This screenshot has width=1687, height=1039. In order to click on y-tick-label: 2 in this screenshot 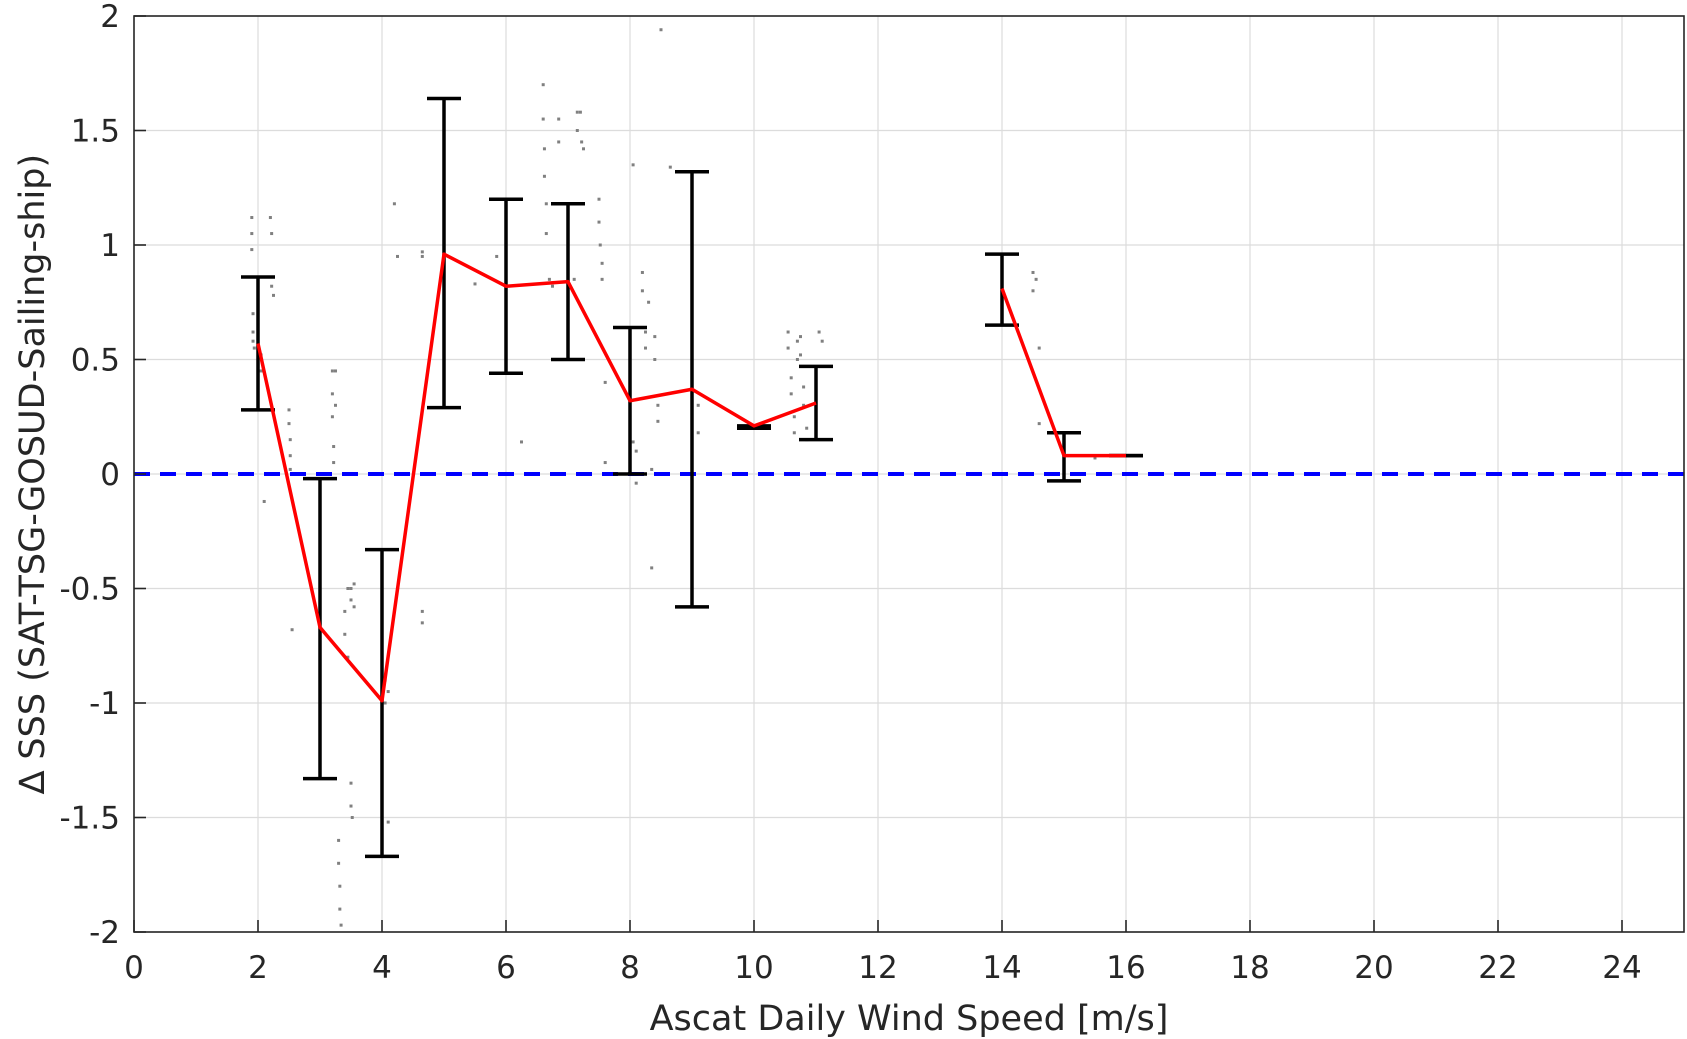, I will do `click(110, 17)`.